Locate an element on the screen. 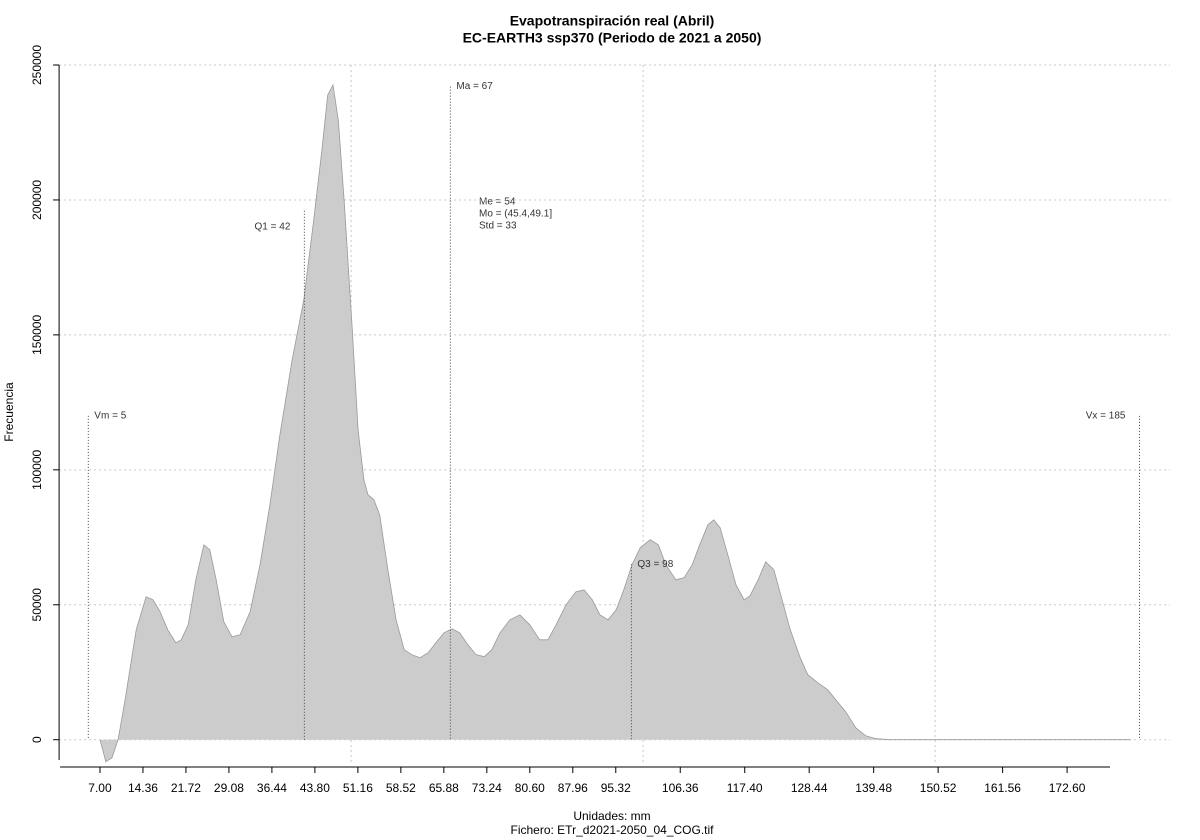  x-tick-label: 73.24 is located at coordinates (487, 788).